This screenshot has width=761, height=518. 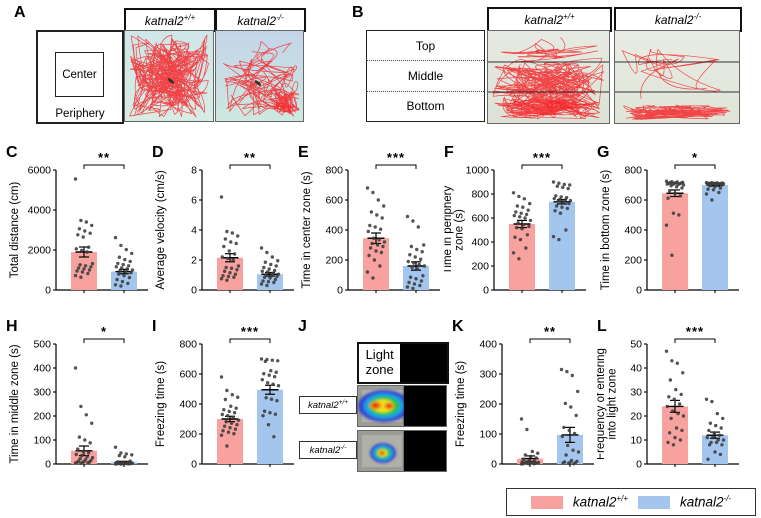 I want to click on svg-text: 2000, so click(x=40, y=251).